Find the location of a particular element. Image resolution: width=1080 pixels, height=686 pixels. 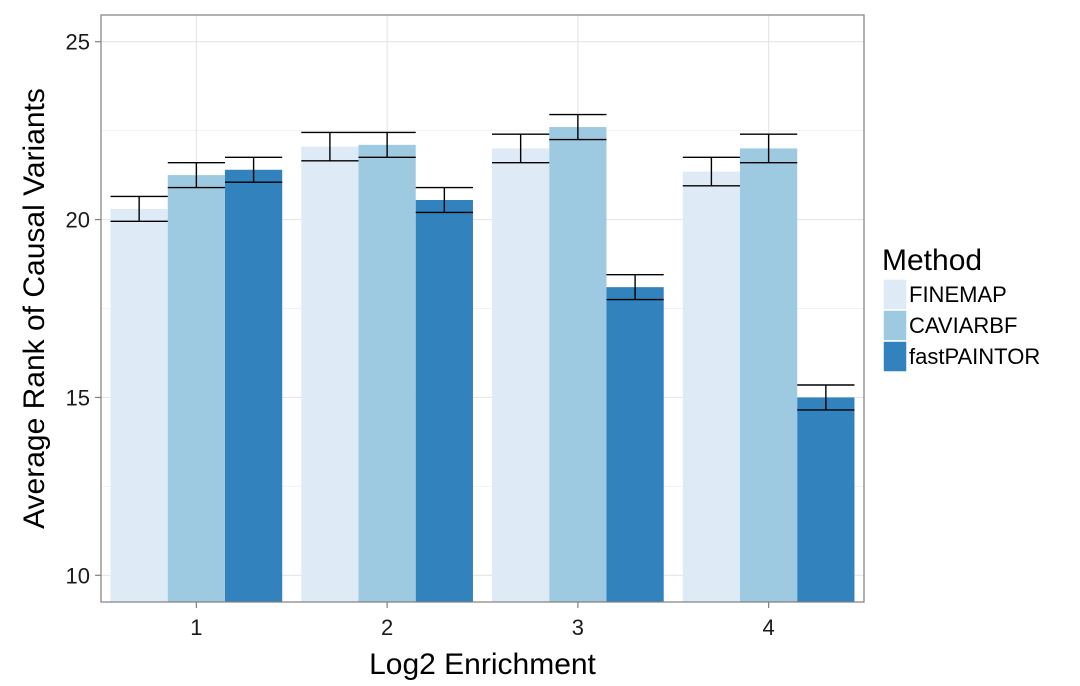

x-tick-label: 3 is located at coordinates (578, 627).